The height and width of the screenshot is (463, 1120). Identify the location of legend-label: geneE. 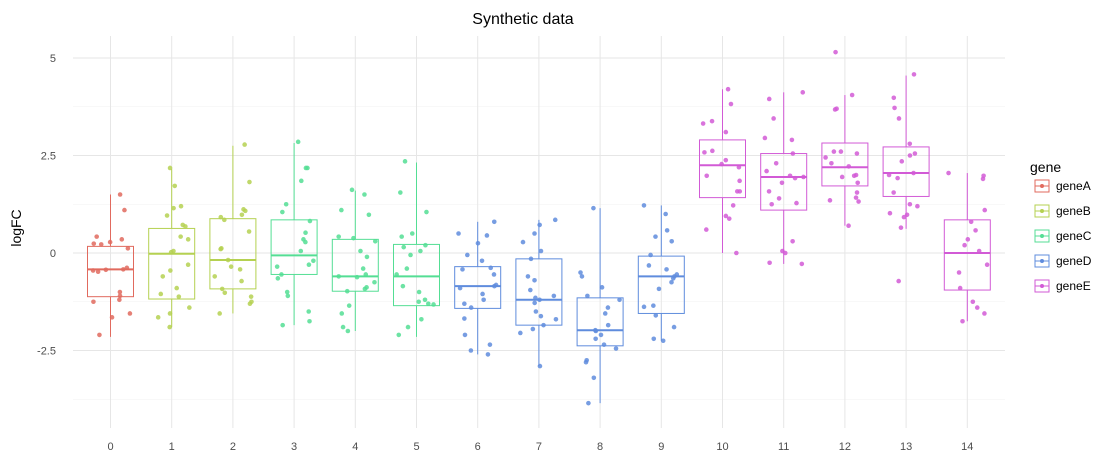
(1073, 286).